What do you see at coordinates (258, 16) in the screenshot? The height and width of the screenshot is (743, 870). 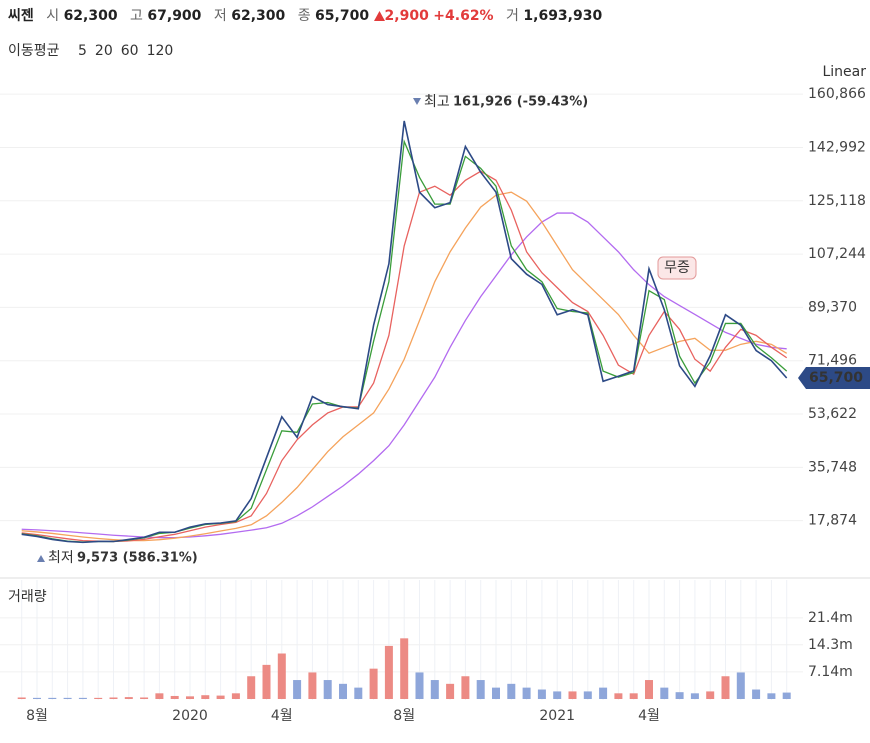 I see `low: 62,300` at bounding box center [258, 16].